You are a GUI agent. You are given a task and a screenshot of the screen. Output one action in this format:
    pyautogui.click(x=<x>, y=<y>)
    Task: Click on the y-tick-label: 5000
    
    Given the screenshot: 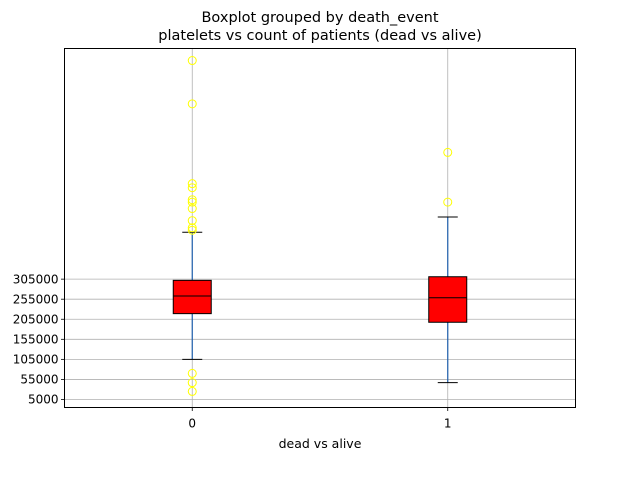 What is the action you would take?
    pyautogui.click(x=43, y=400)
    